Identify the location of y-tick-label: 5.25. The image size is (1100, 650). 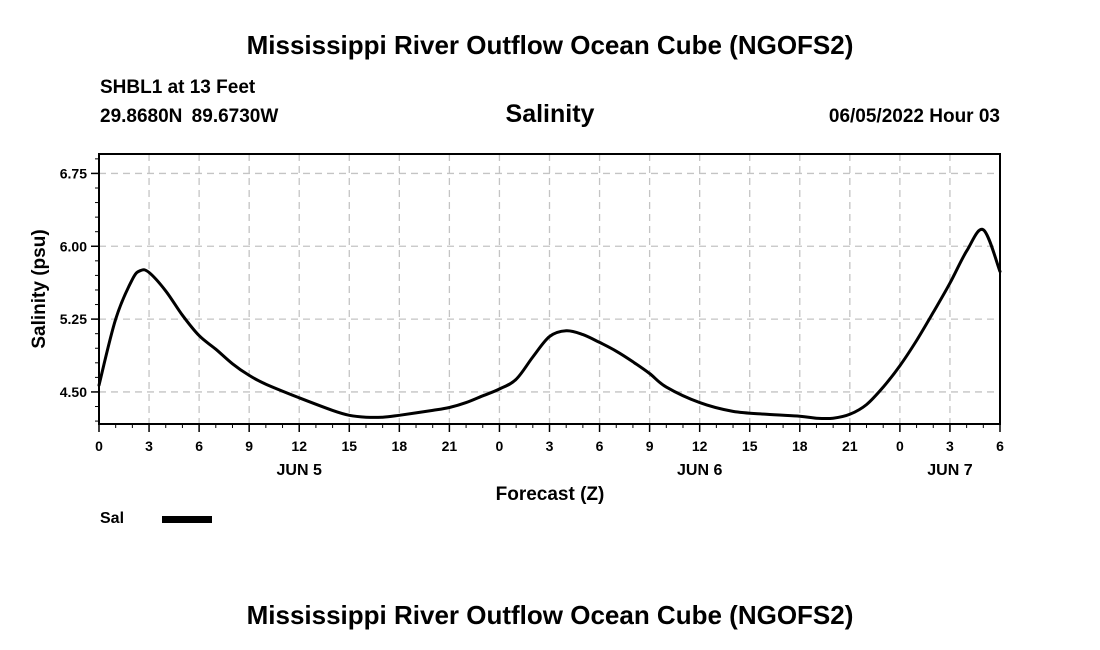
(73, 319).